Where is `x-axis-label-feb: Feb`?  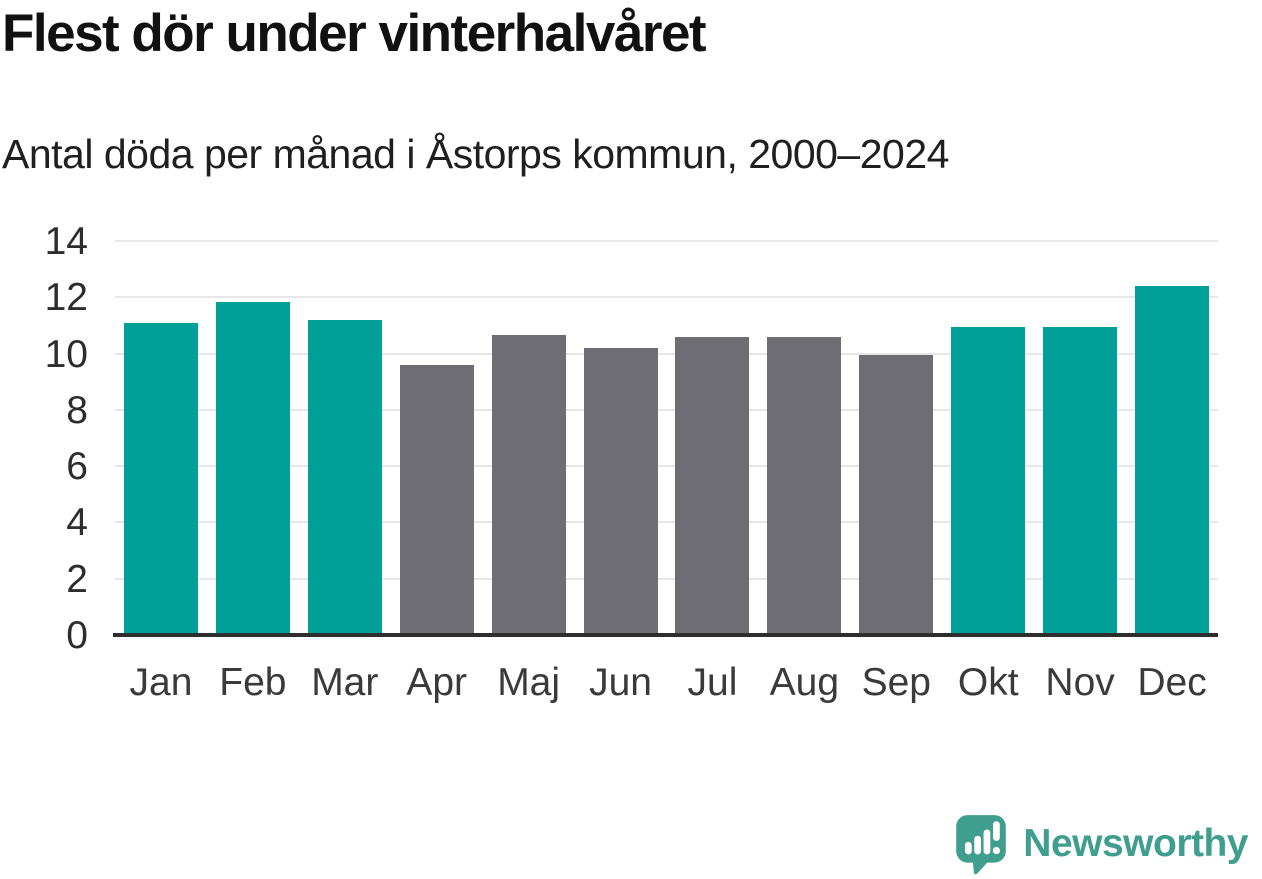 x-axis-label-feb: Feb is located at coordinates (253, 682).